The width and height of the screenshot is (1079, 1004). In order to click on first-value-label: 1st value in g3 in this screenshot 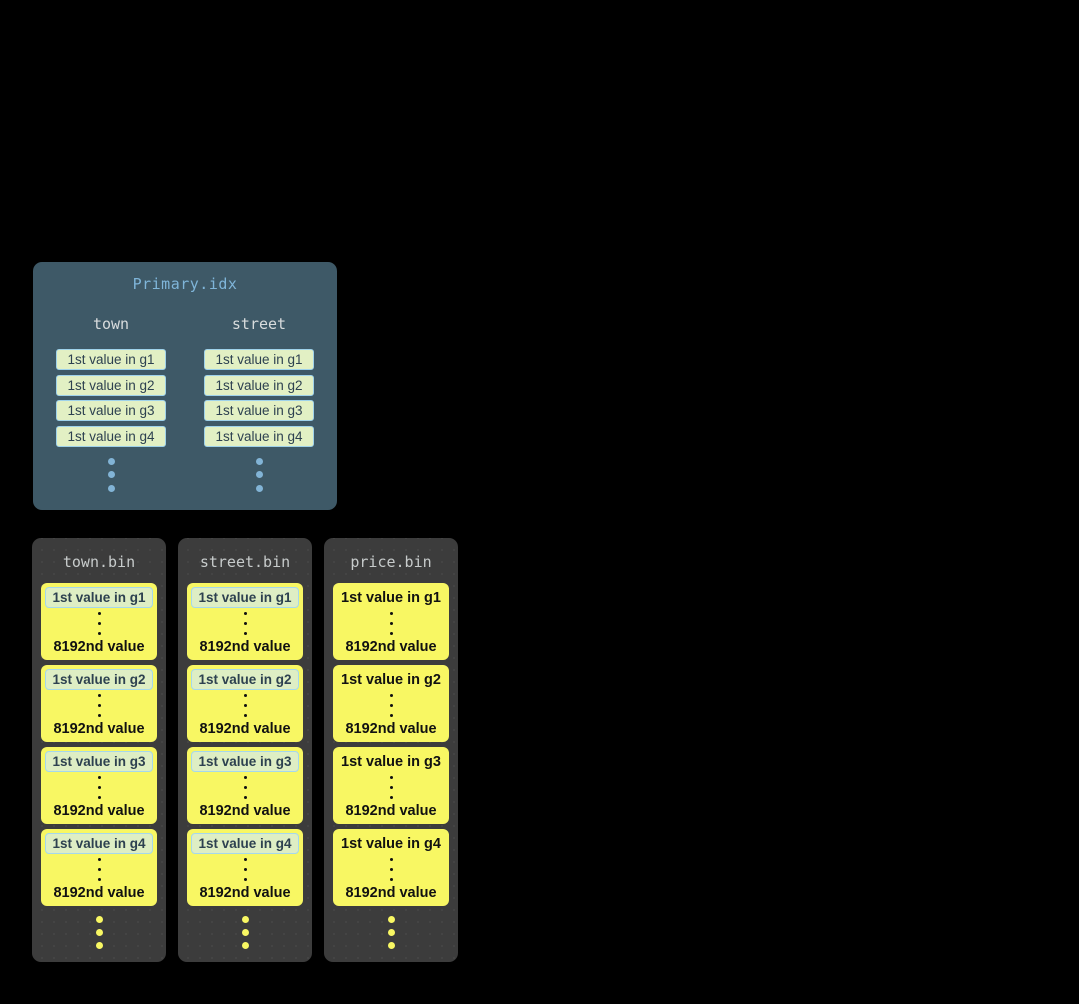, I will do `click(391, 761)`.